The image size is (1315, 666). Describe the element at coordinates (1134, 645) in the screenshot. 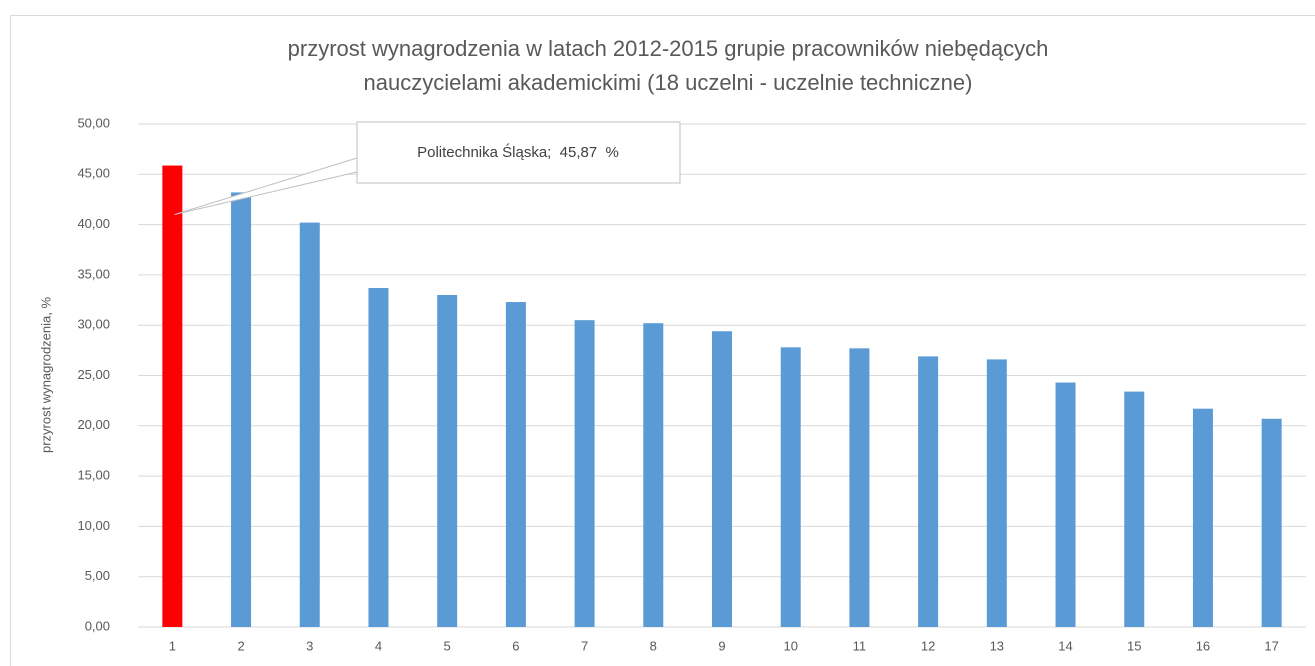

I see `x-tick-label: 15` at that location.